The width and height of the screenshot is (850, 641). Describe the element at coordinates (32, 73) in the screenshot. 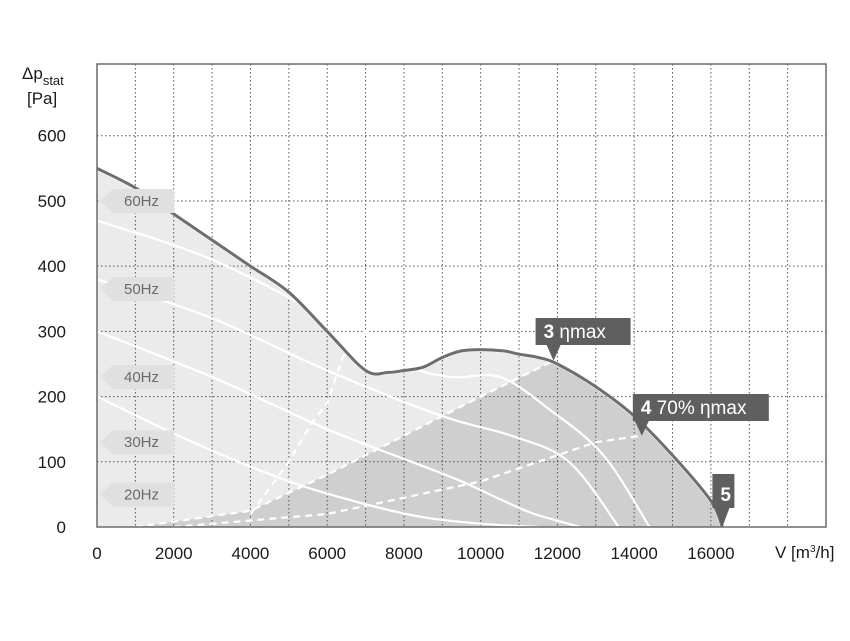

I see `y-axis-symbol: Δp` at that location.